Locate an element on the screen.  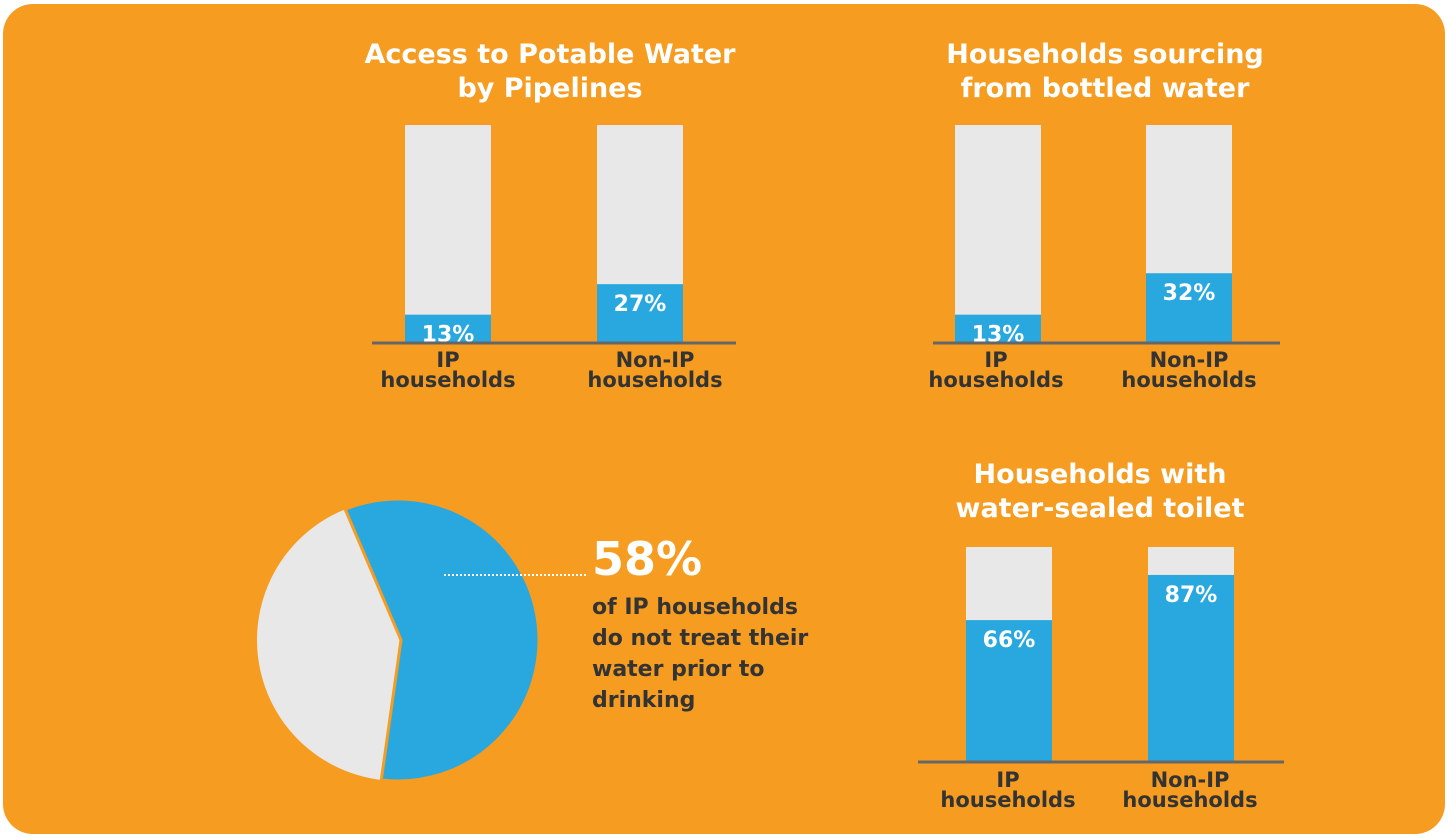
chart4-data-label-1: 87% is located at coordinates (1191, 595).